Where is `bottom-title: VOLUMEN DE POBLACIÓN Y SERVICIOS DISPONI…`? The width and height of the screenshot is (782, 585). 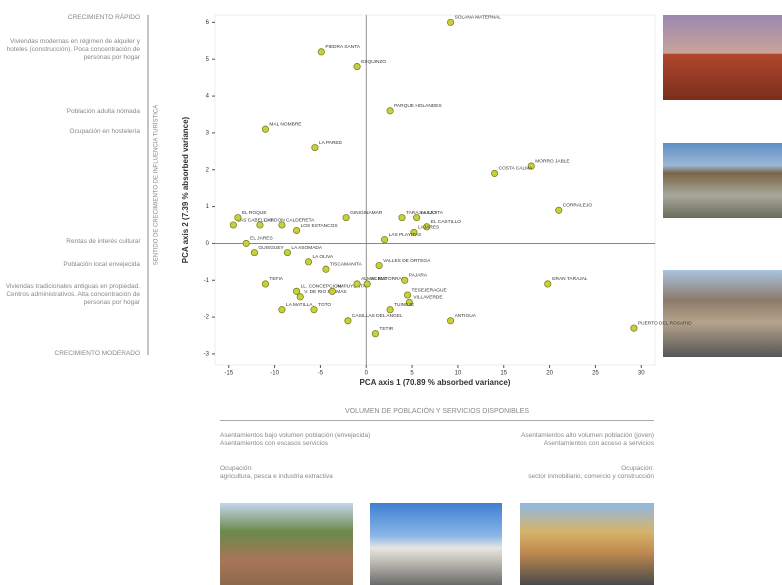
bottom-title: VOLUMEN DE POBLACIÓN Y SERVICIOS DISPONI… is located at coordinates (436, 411).